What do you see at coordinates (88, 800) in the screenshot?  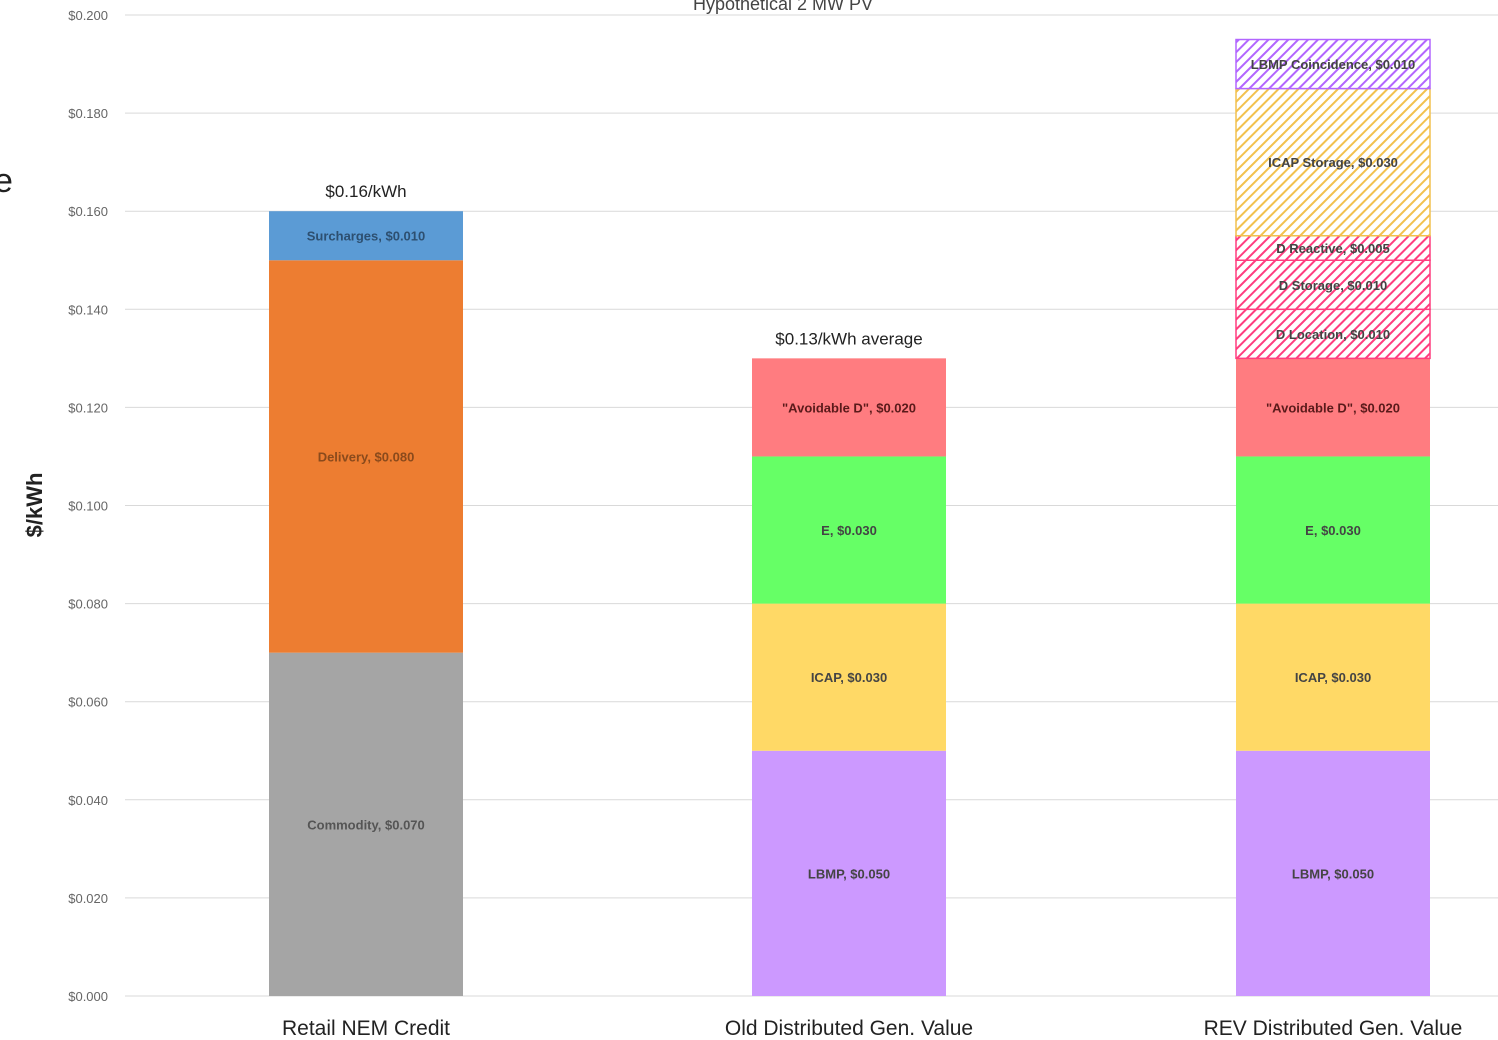 I see `y-tick-label: $0.040` at bounding box center [88, 800].